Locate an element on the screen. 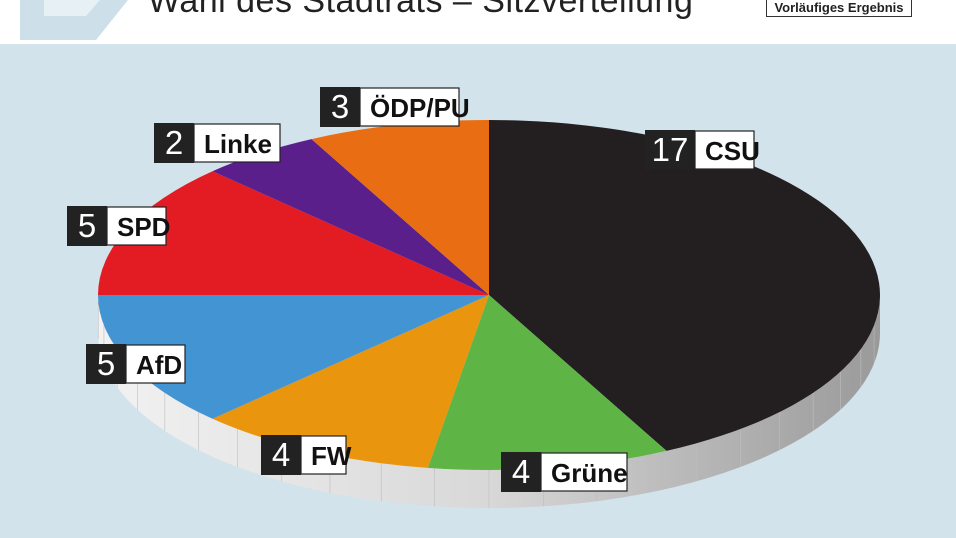  party-name: Grüne is located at coordinates (589, 473).